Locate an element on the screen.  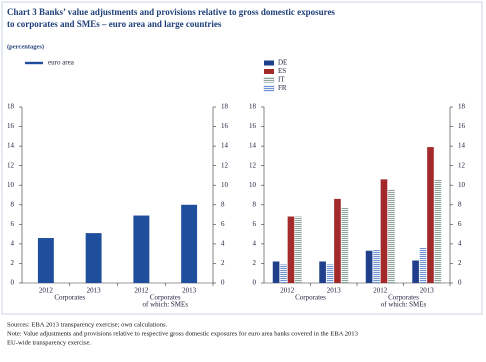
legend-label: IT is located at coordinates (281, 80).